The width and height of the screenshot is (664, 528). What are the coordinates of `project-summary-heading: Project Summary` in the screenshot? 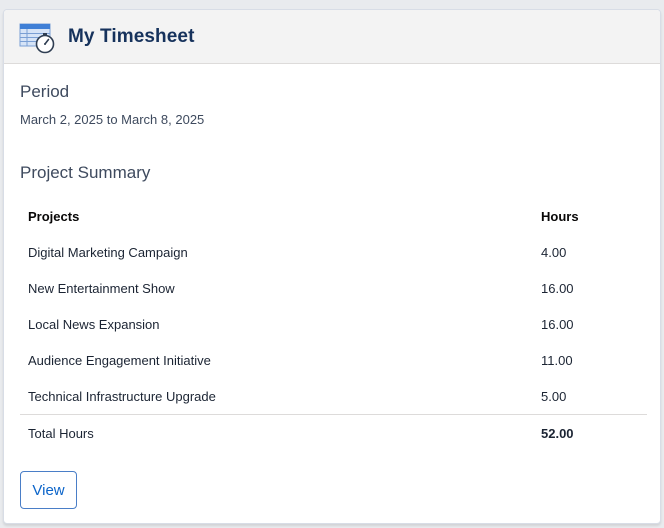 It's located at (85, 172).